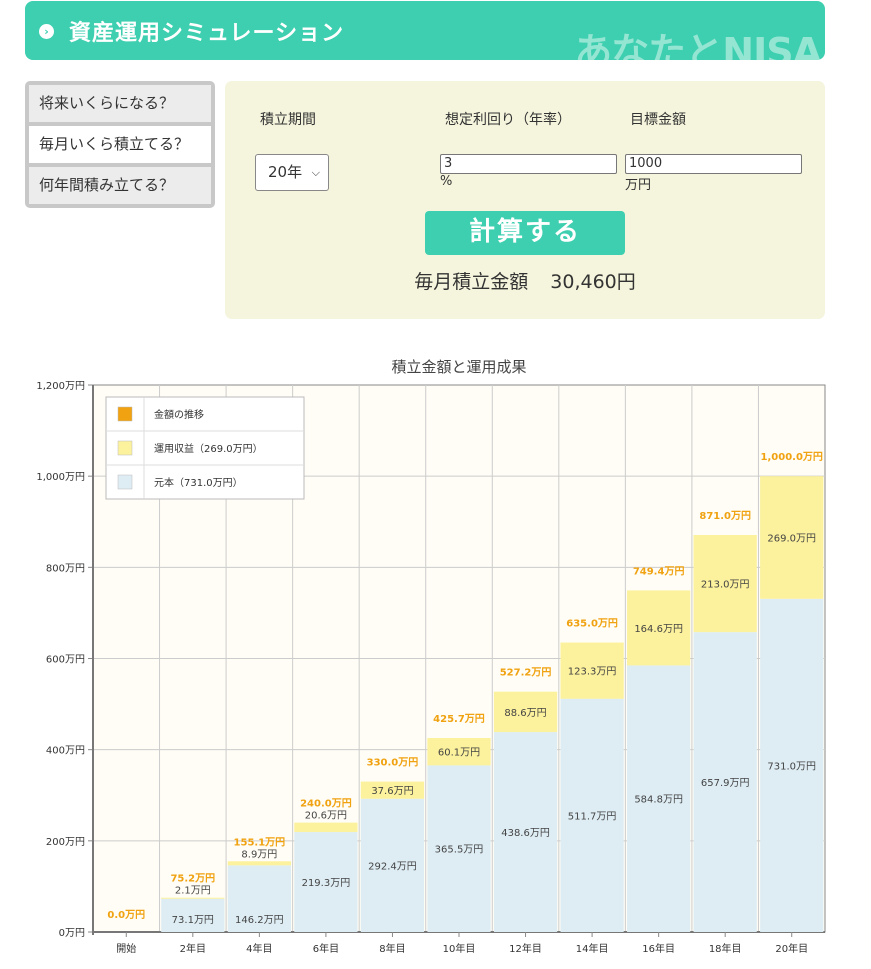  What do you see at coordinates (205, 448) in the screenshot?
I see `legend-box` at bounding box center [205, 448].